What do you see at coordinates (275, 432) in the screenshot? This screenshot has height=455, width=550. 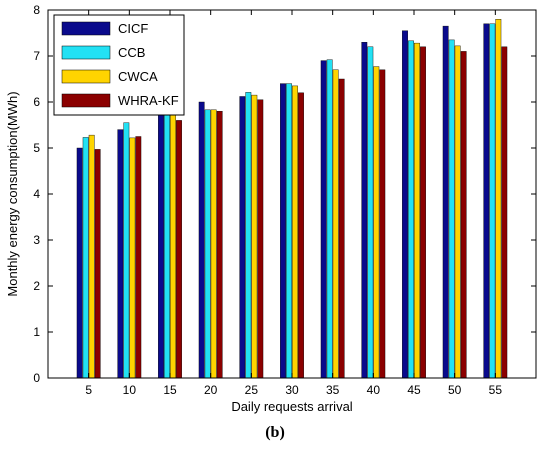 I see `figure-caption: (b)` at bounding box center [275, 432].